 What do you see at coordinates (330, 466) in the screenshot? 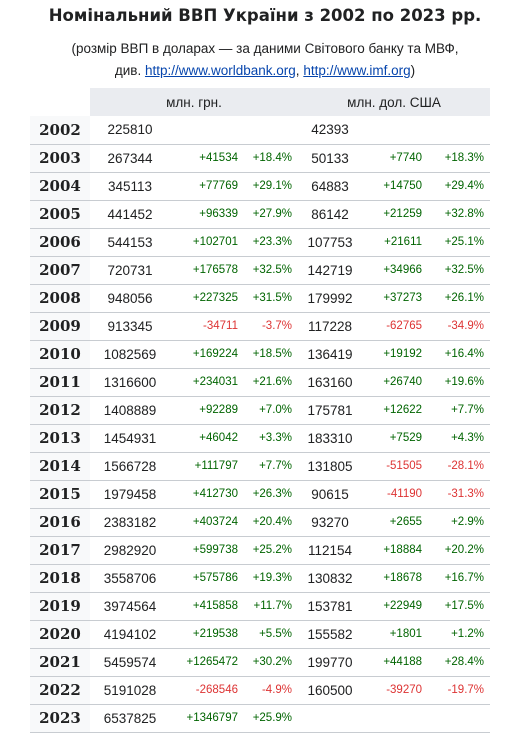
I see `usd-value-cell: 131805` at bounding box center [330, 466].